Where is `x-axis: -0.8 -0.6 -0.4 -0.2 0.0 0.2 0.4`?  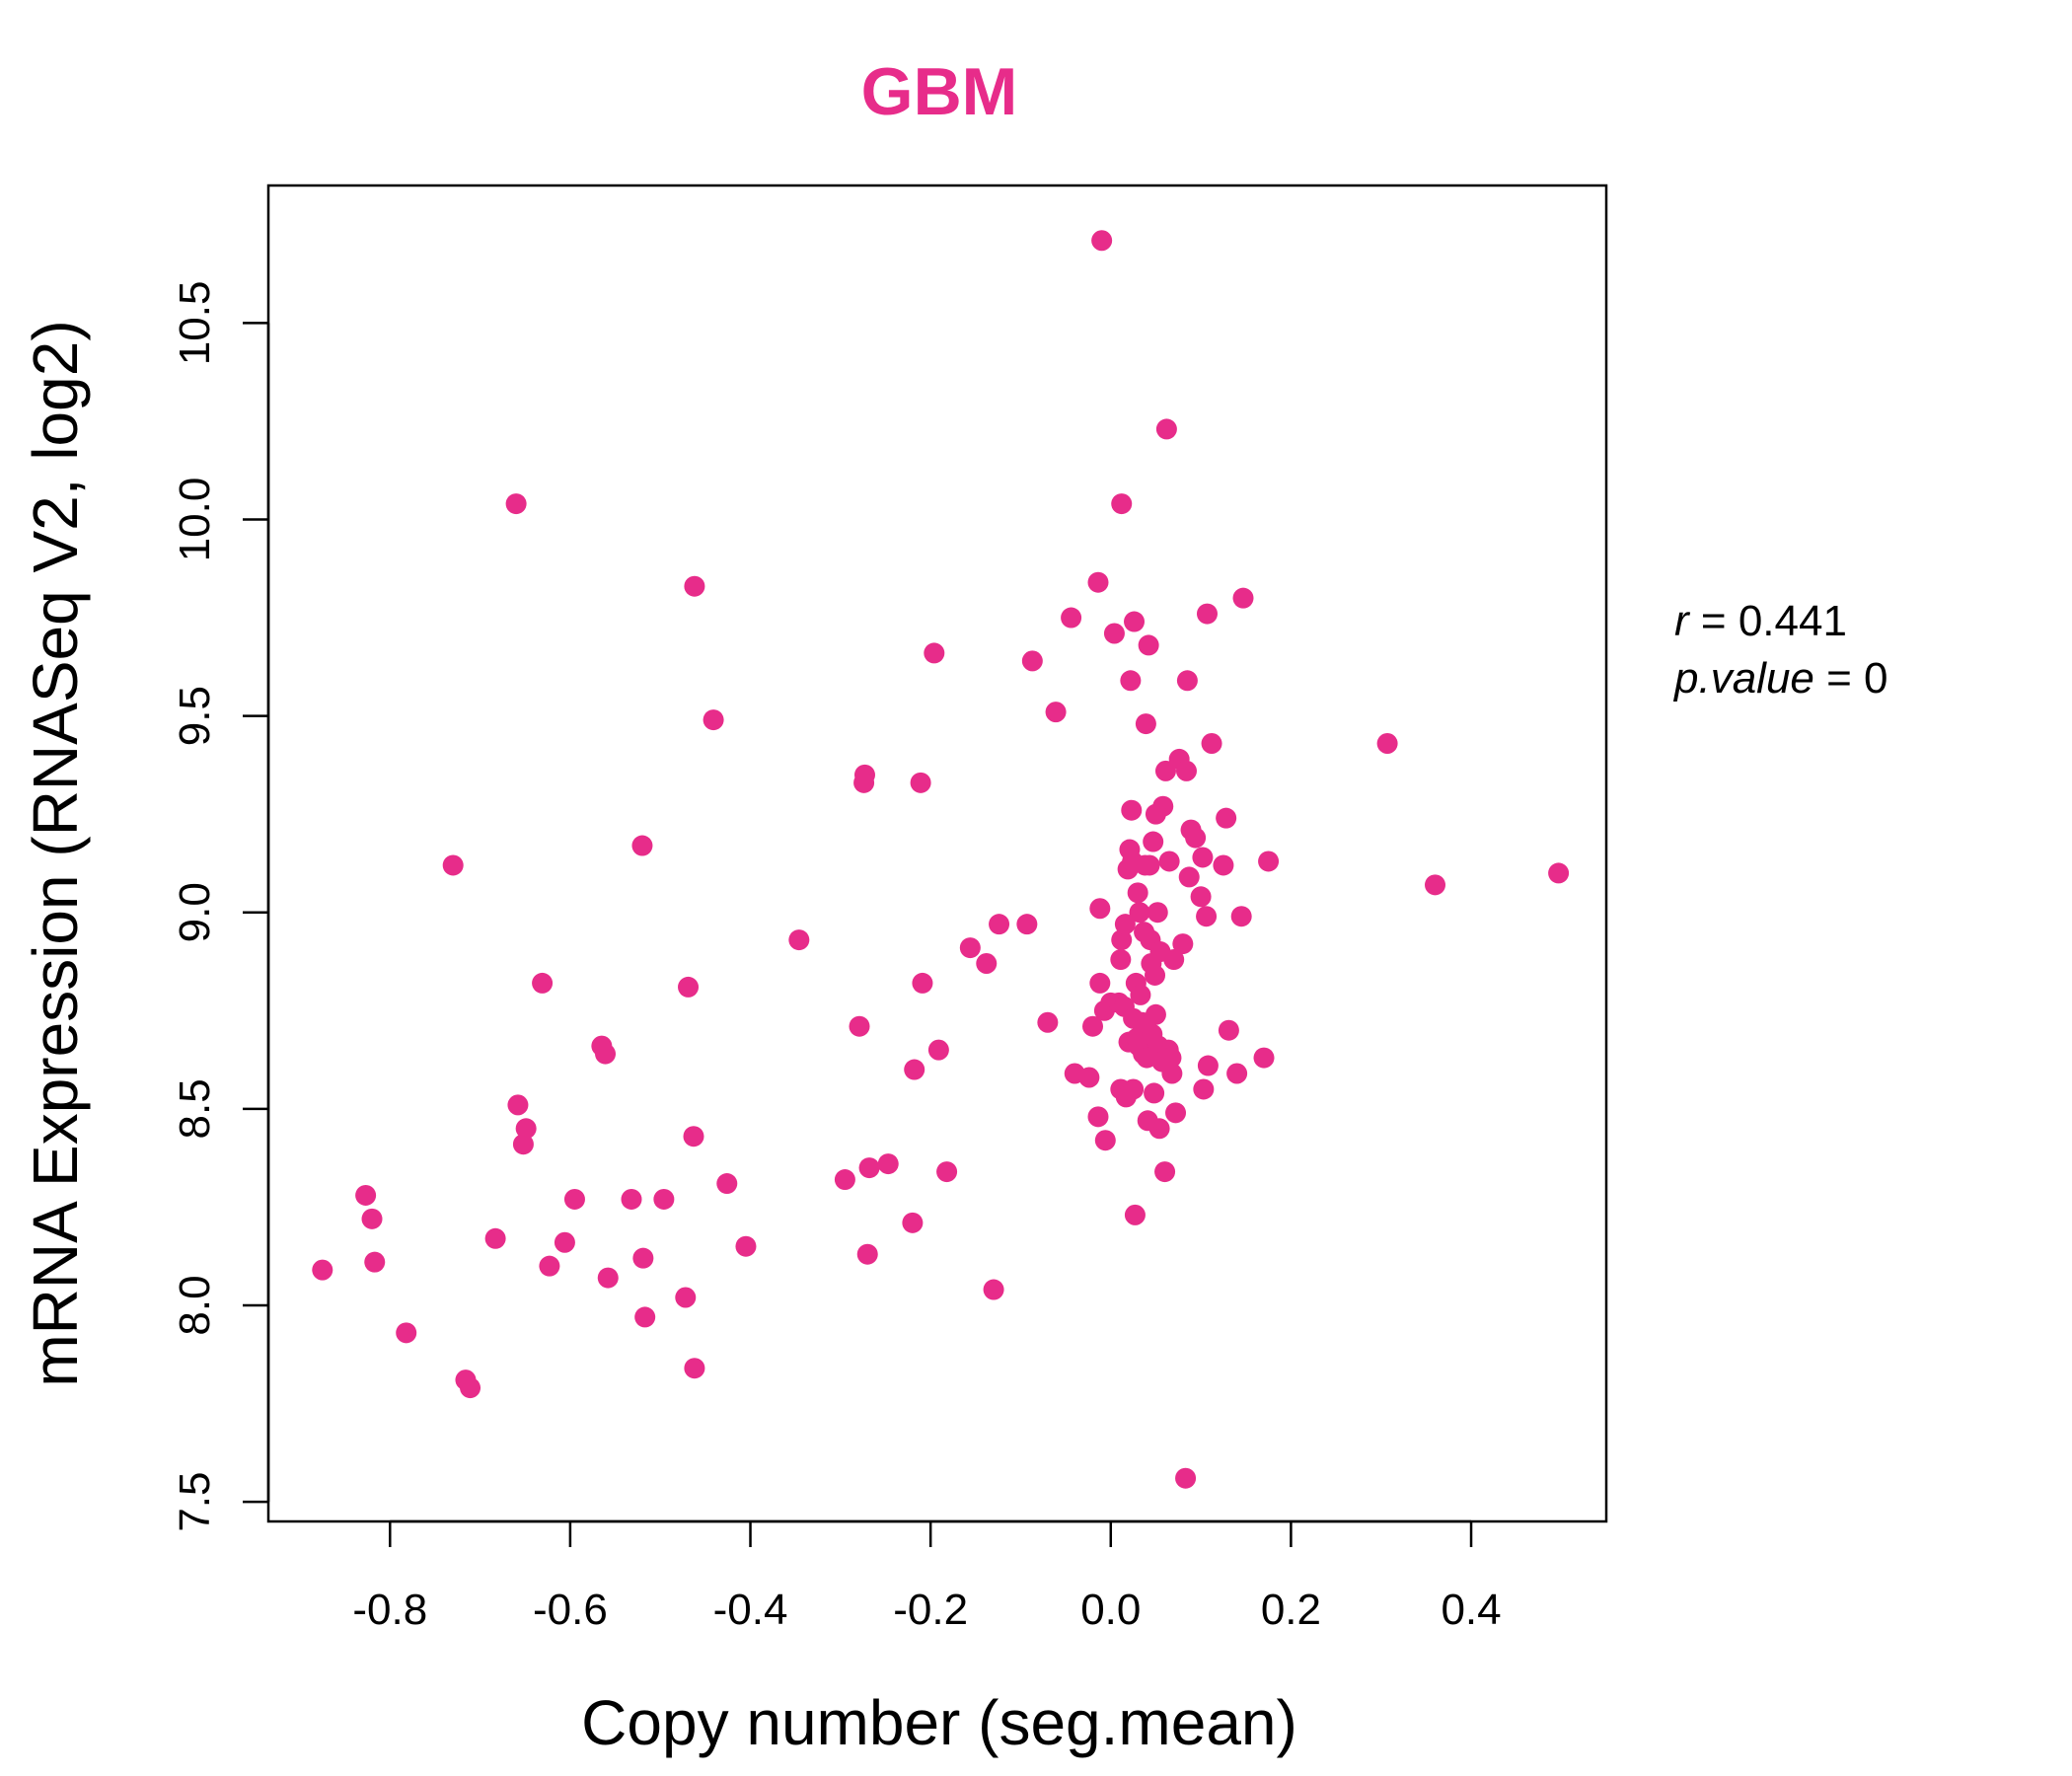
x-axis: -0.8 -0.6 -0.4 -0.2 0.0 0.2 0.4 is located at coordinates (927, 1577).